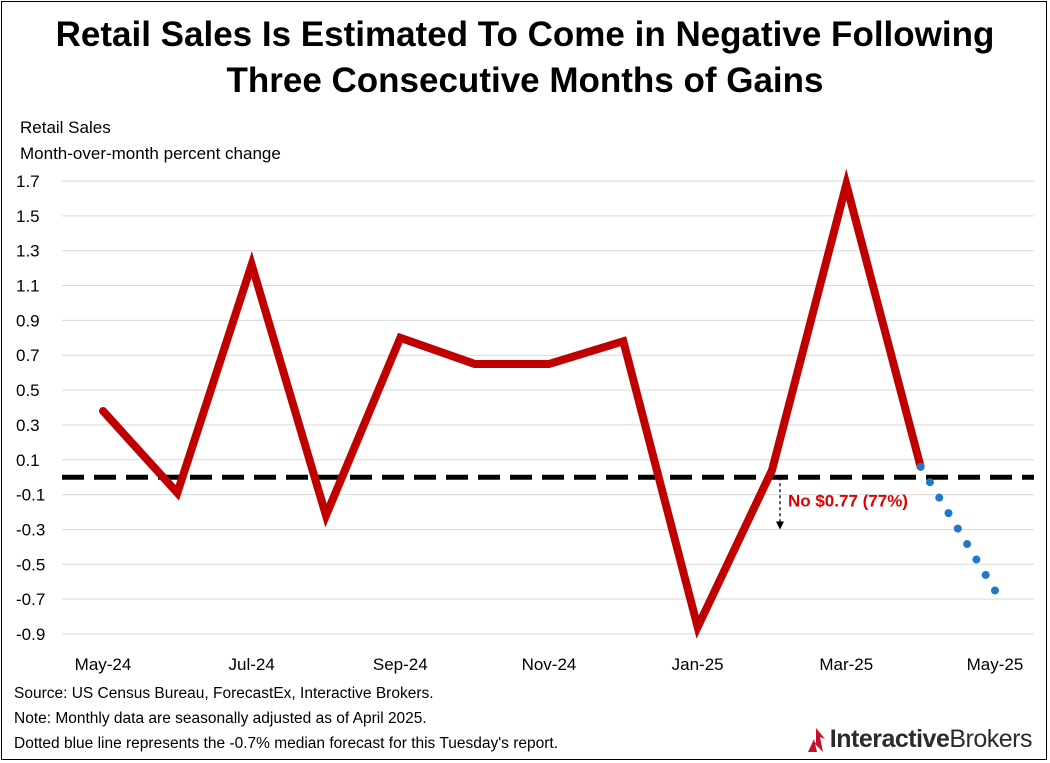 Image resolution: width=1050 pixels, height=763 pixels. What do you see at coordinates (30, 599) in the screenshot?
I see `y-tick-label: -0.7` at bounding box center [30, 599].